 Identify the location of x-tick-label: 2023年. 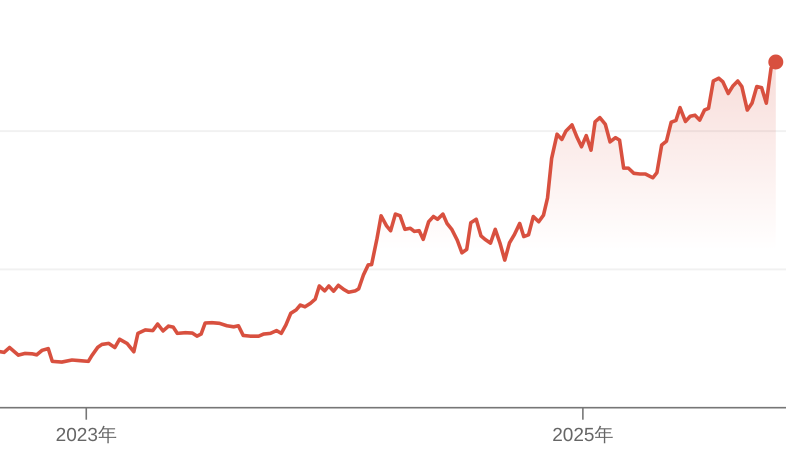
(86, 435).